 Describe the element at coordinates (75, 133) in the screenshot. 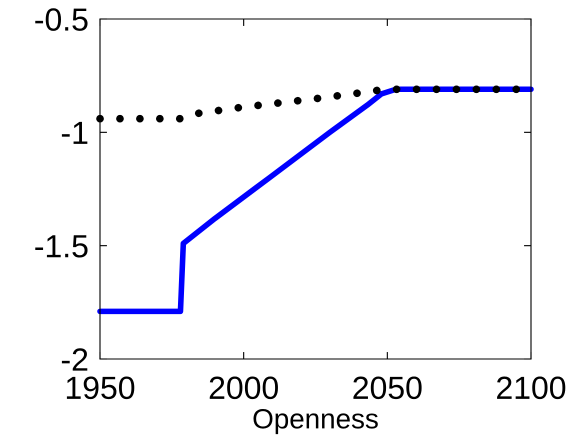

I see `y-tick-label: -1` at that location.